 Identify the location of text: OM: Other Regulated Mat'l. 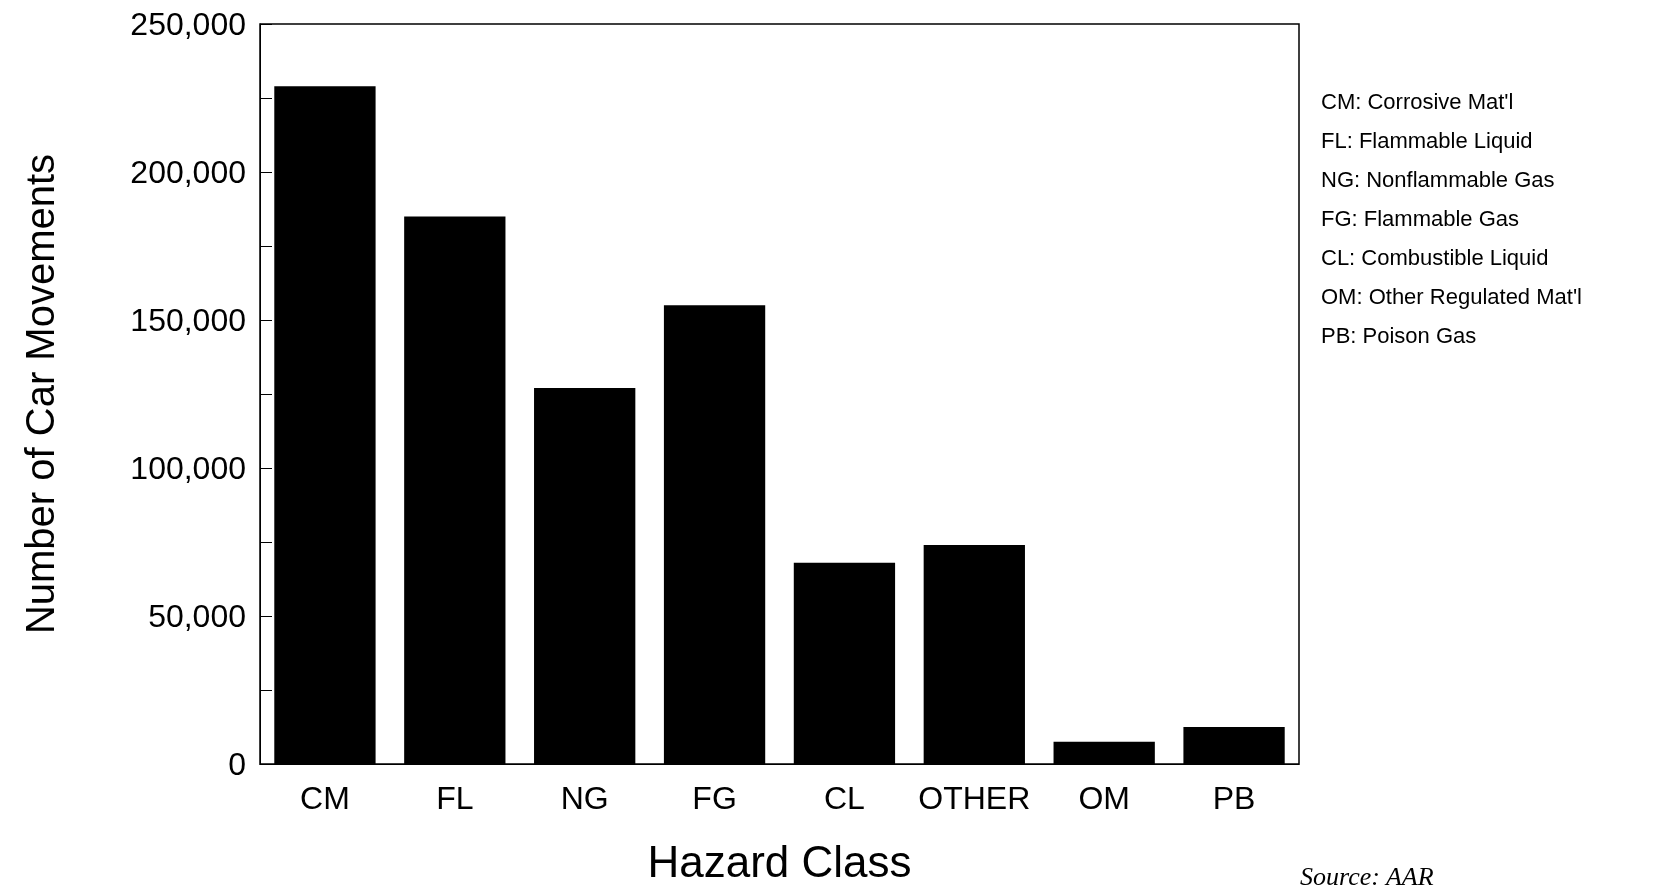
(1451, 296).